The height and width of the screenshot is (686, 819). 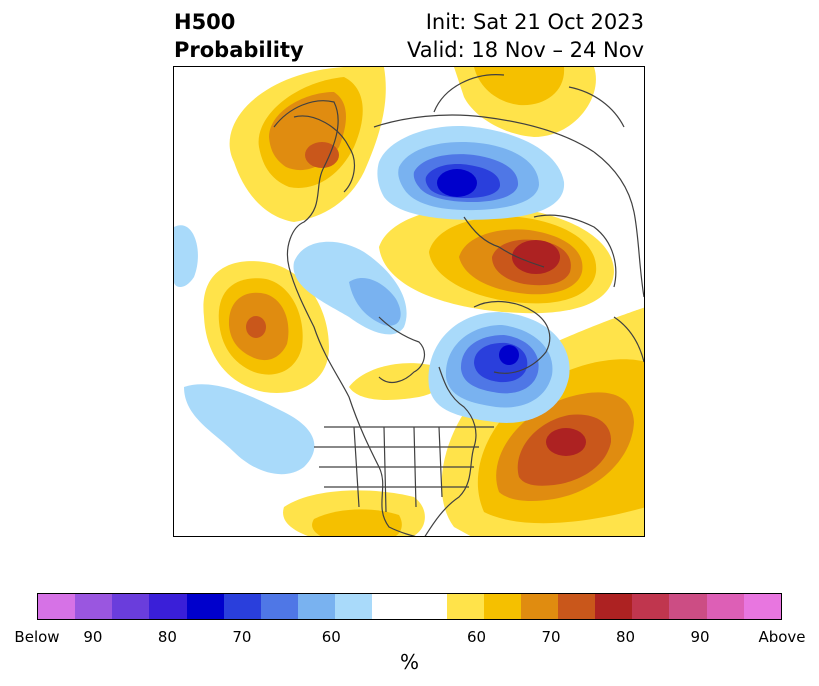 What do you see at coordinates (499, 367) in the screenshot?
I see `anomaly-labrador-below` at bounding box center [499, 367].